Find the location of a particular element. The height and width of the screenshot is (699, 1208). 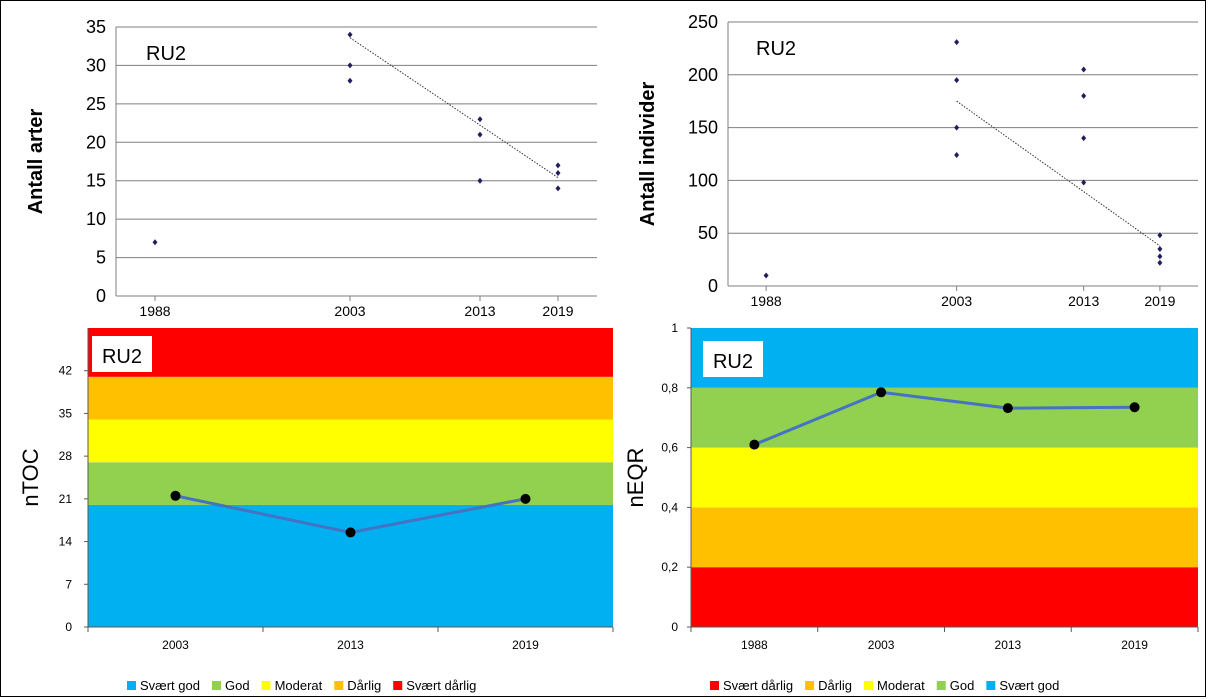

y-tick-label: 0,6 is located at coordinates (669, 448).